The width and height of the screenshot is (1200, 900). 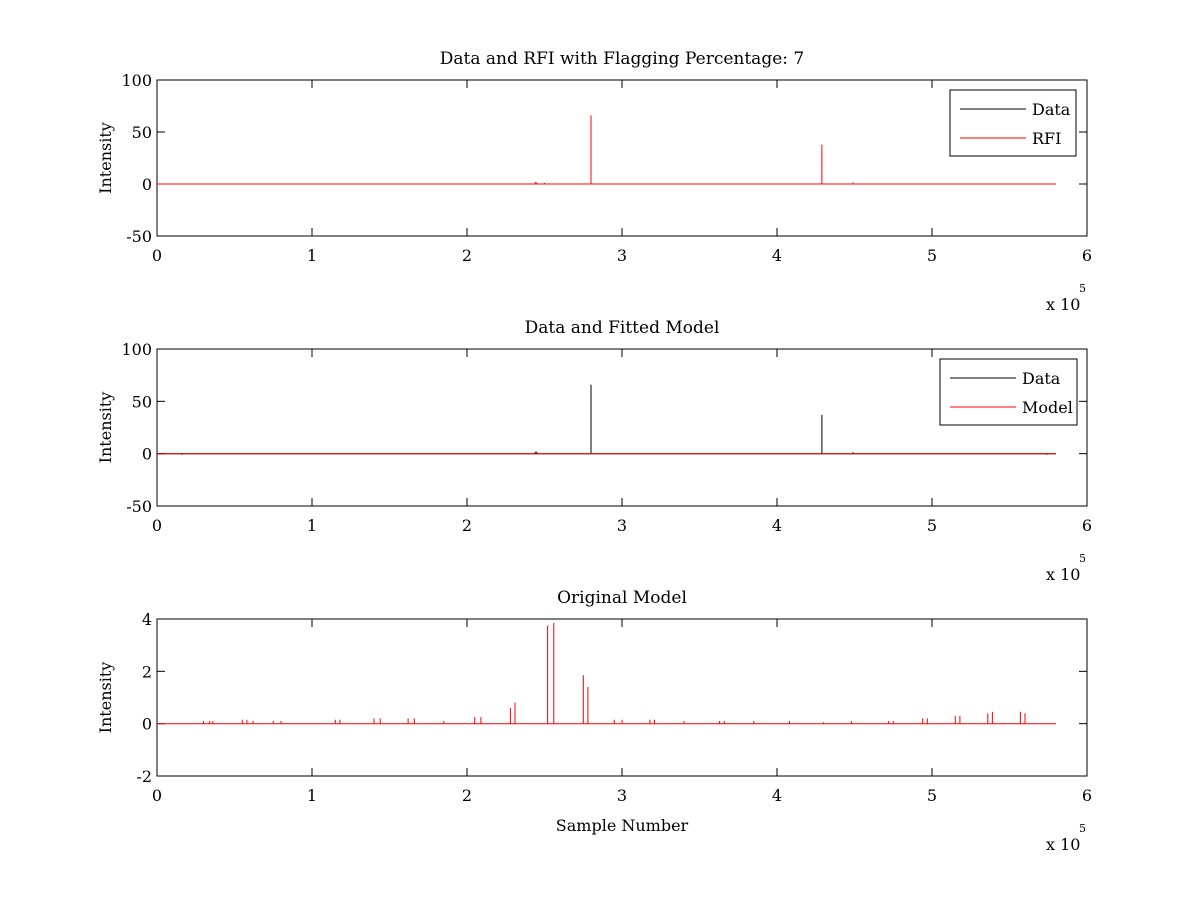 I want to click on legend: Data RFI, so click(x=1013, y=123).